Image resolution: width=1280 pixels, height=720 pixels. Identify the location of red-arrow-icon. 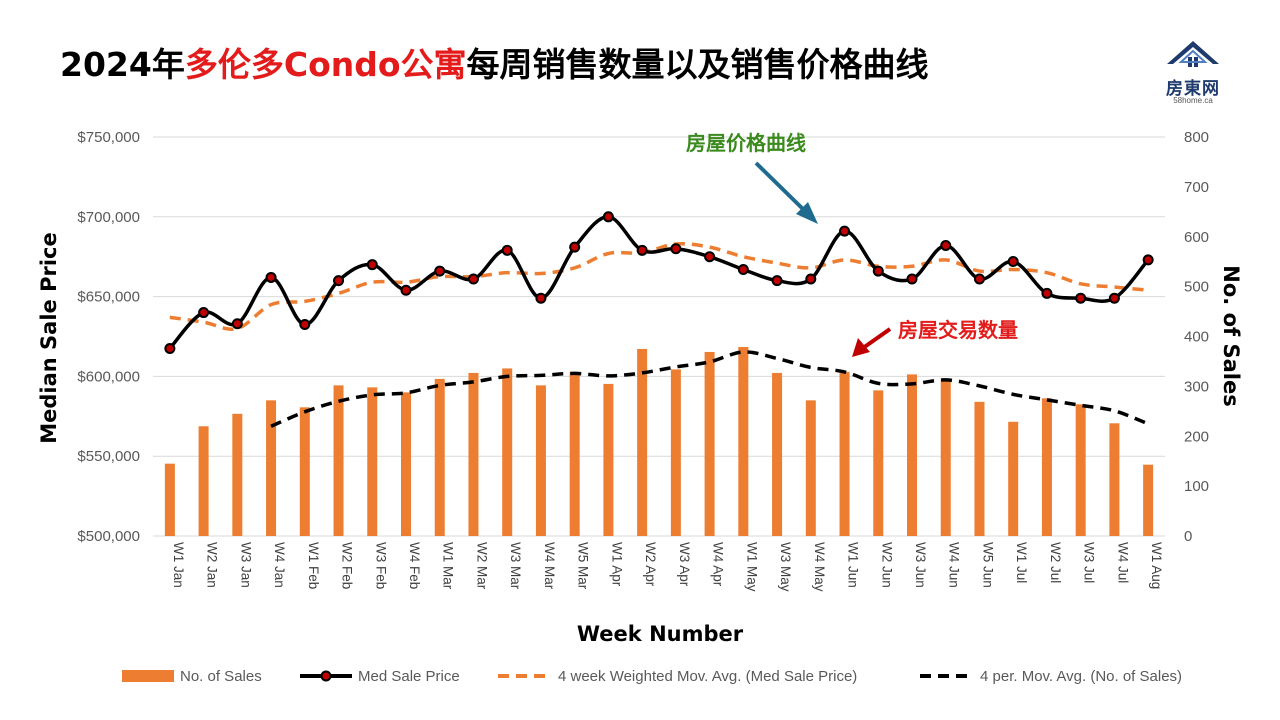
(872, 342).